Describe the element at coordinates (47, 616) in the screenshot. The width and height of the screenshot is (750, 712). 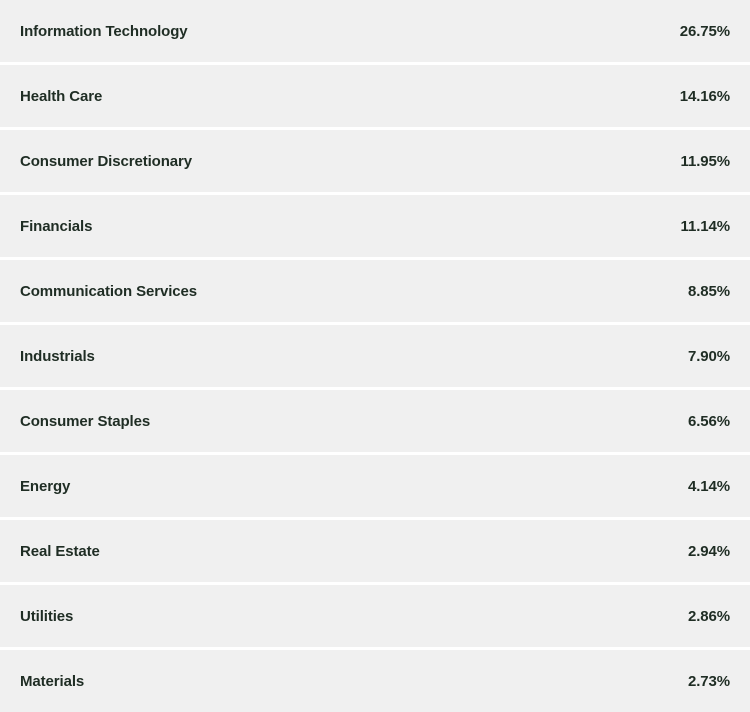
I see `sector-name: Utilities` at that location.